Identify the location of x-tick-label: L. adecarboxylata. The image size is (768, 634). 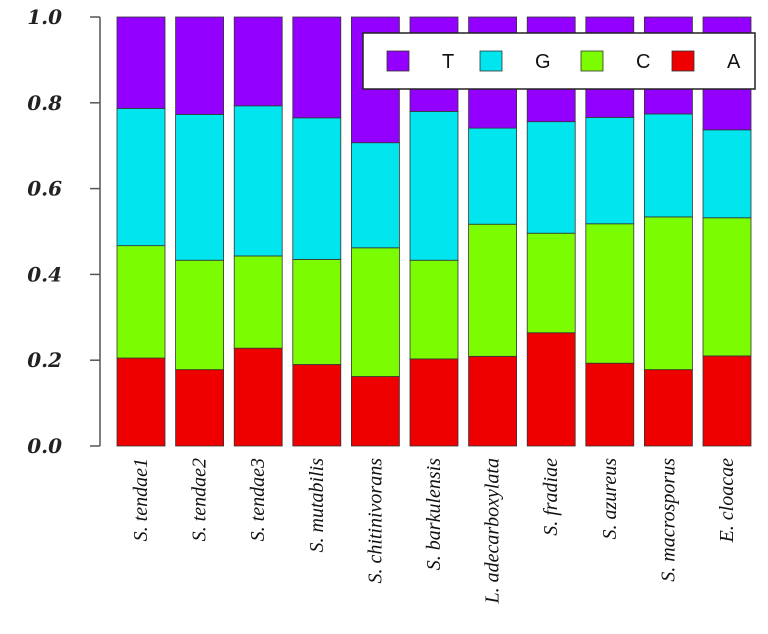
(493, 531).